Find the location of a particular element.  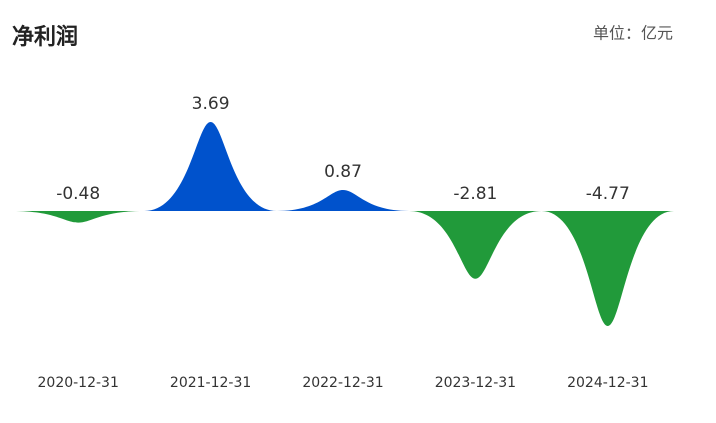

x-tick-label: 2024-12-31 is located at coordinates (607, 383).